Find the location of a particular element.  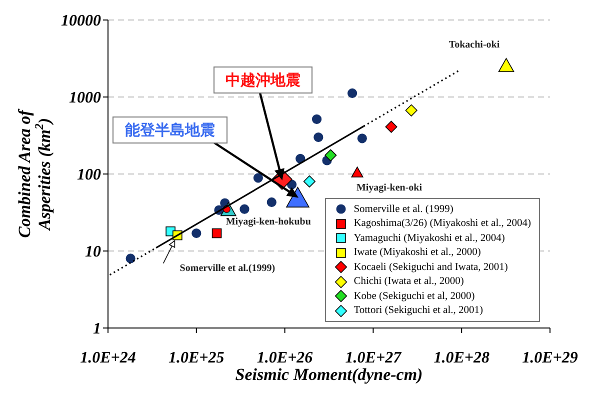

x-tick-label: 1.0E+27 is located at coordinates (373, 357).